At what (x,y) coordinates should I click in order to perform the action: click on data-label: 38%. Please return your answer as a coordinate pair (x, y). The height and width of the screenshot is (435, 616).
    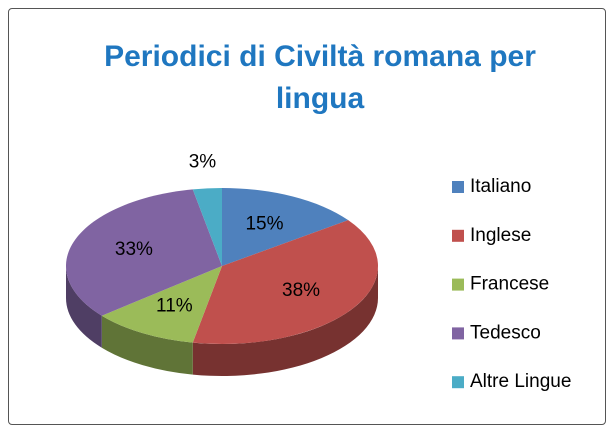
    Looking at the image, I should click on (301, 290).